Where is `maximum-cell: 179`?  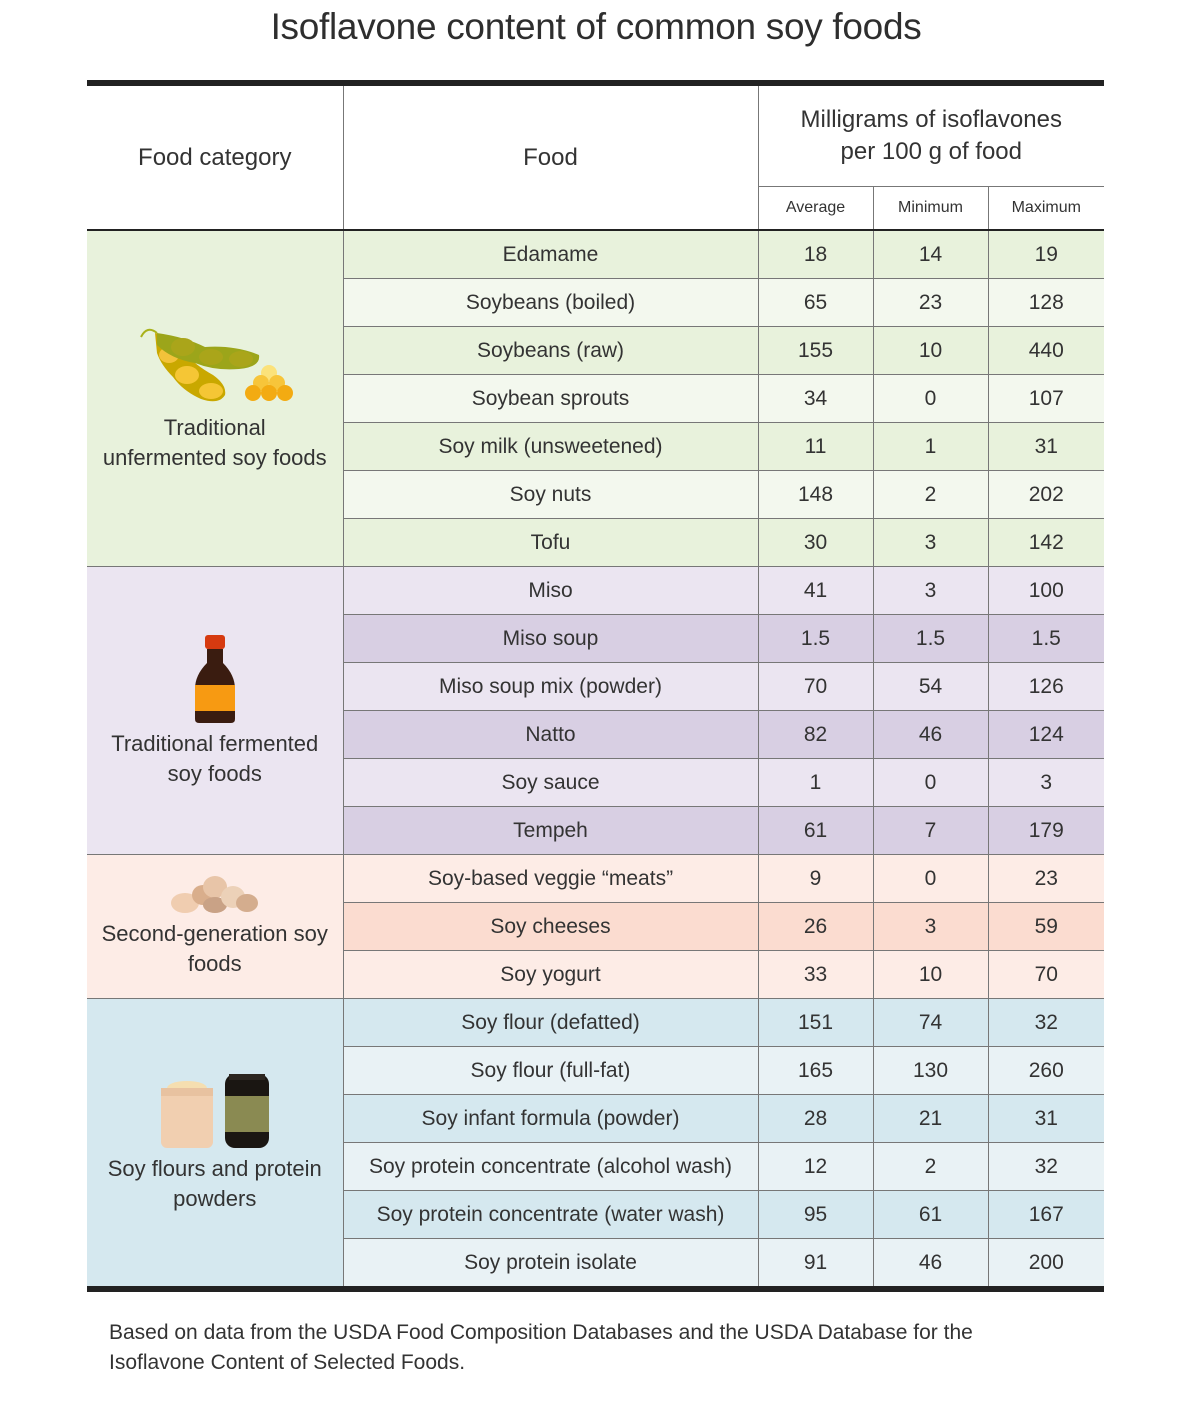
maximum-cell: 179 is located at coordinates (1046, 830).